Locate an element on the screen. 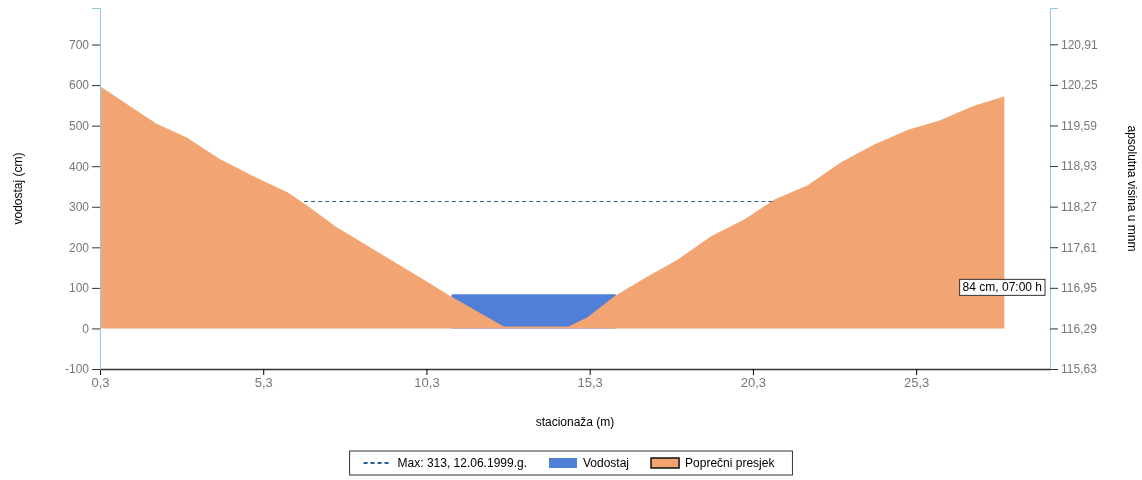 This screenshot has width=1142, height=480. x-tick-label: 20,3 is located at coordinates (753, 383).